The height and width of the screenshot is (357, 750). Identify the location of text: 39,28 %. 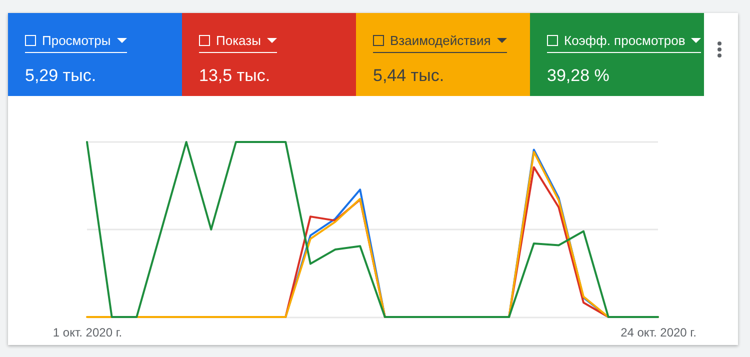
(578, 76).